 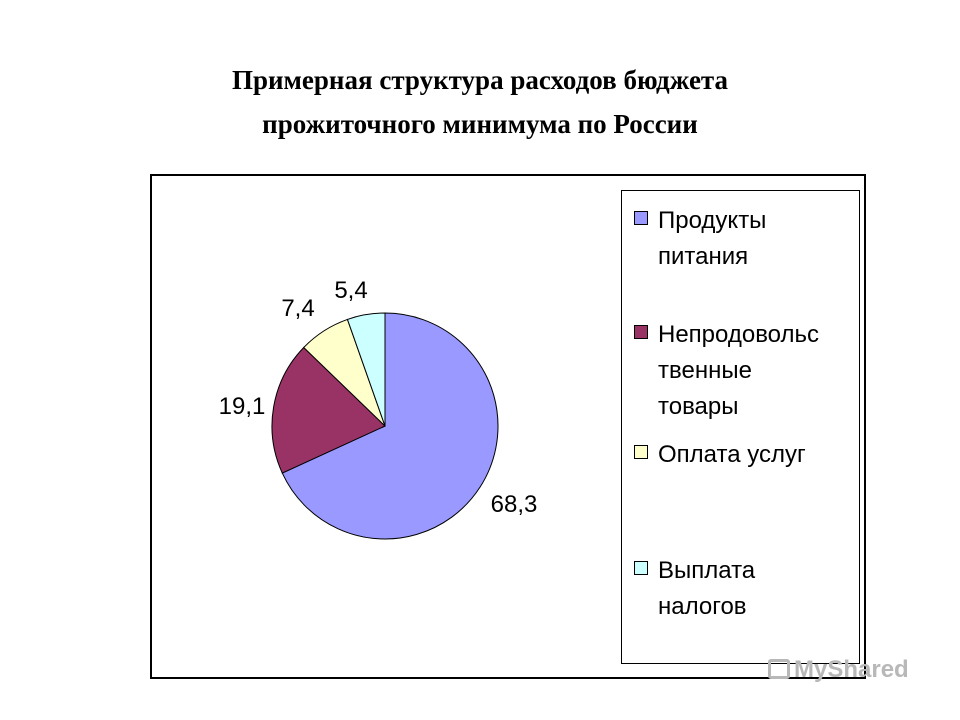 What do you see at coordinates (732, 454) in the screenshot?
I see `legend-label-services: Оплата услуг` at bounding box center [732, 454].